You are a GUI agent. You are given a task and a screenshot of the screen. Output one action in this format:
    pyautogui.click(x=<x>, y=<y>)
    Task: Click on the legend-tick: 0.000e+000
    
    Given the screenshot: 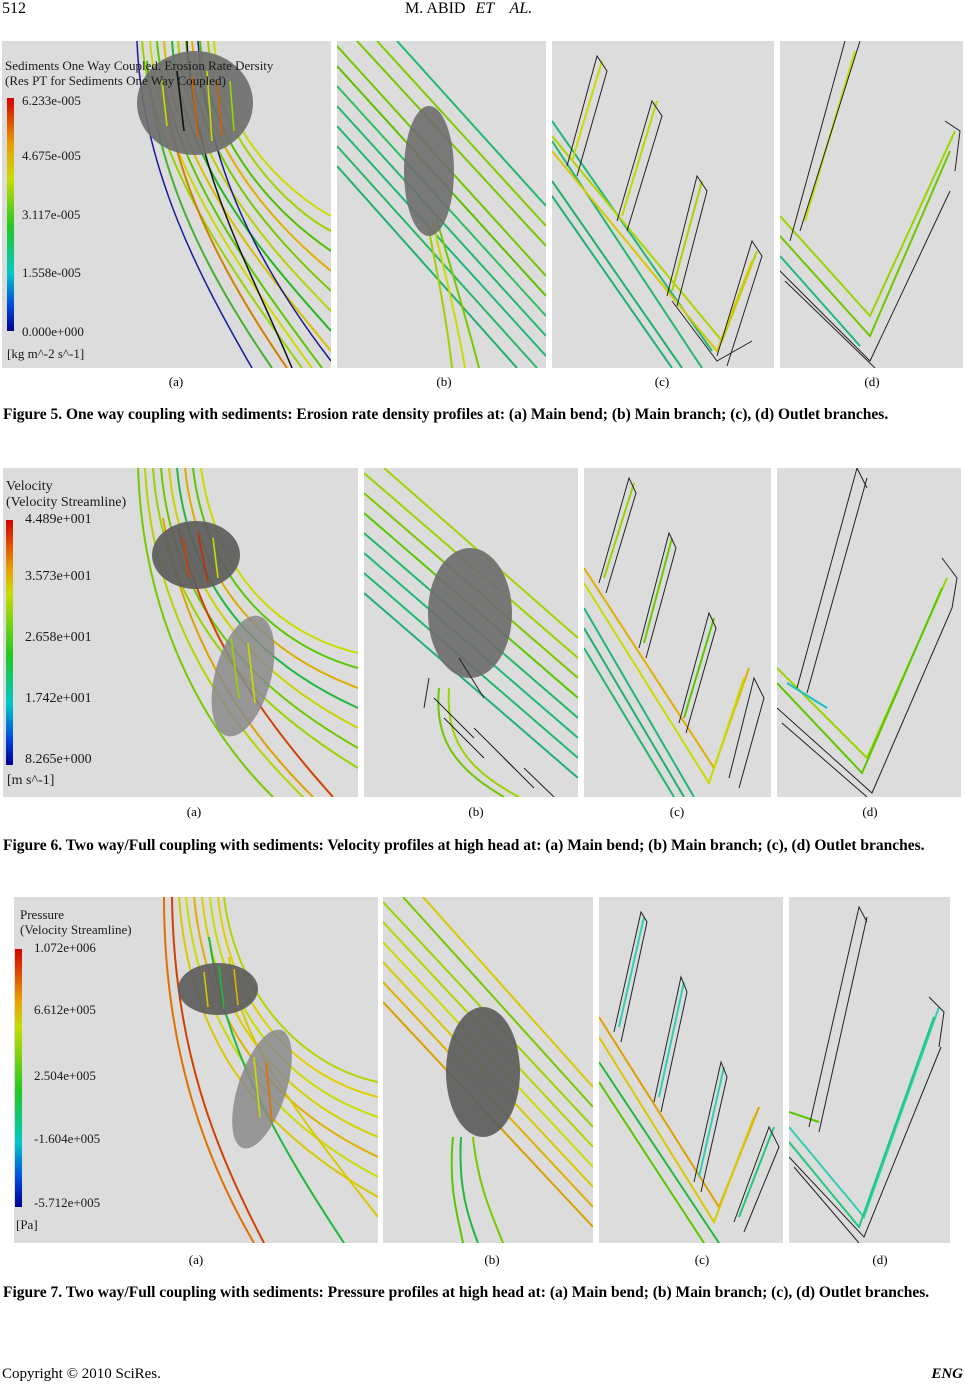 What is the action you would take?
    pyautogui.click(x=53, y=331)
    